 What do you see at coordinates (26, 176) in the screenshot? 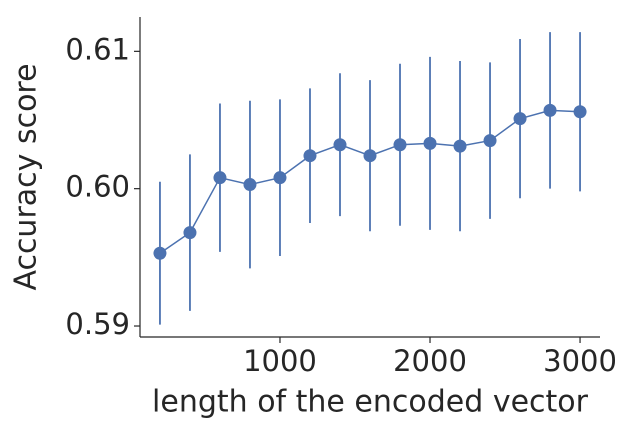
I see `y-axis-label: Accuracy score` at bounding box center [26, 176].